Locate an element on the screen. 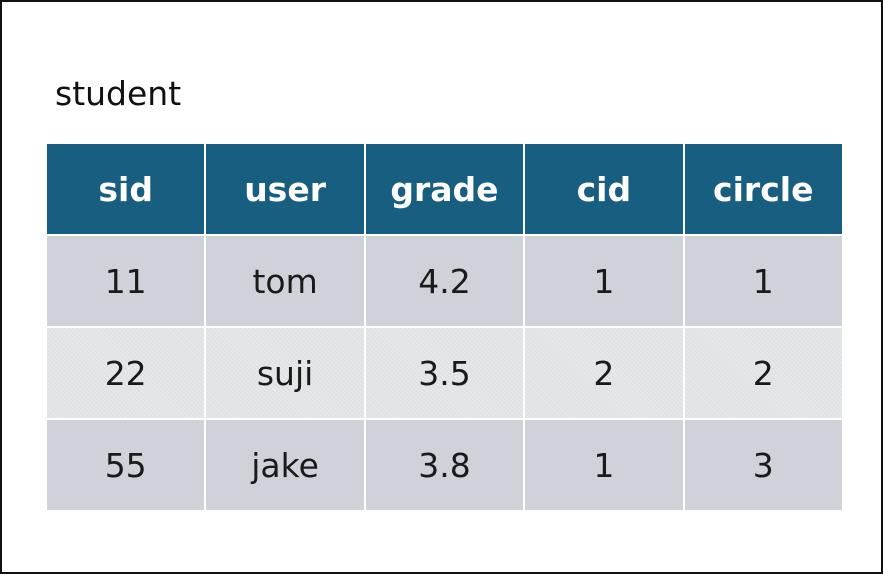  cell-user: jake is located at coordinates (285, 465).